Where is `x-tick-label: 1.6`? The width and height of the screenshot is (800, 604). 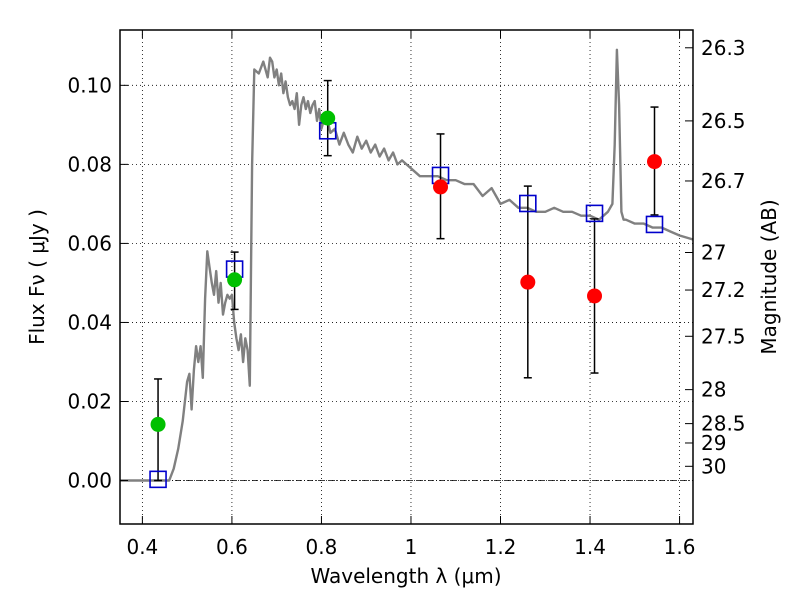
x-tick-label: 1.6 is located at coordinates (680, 547).